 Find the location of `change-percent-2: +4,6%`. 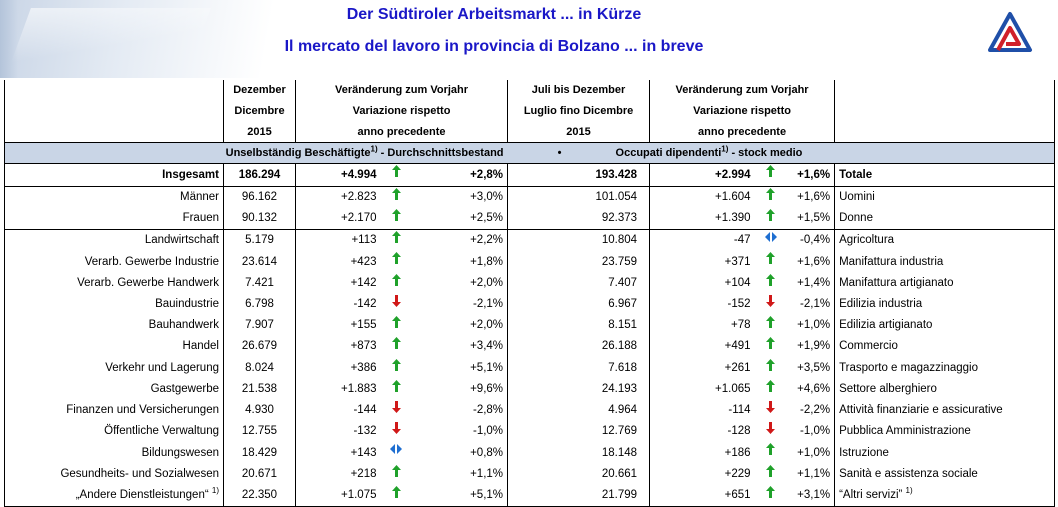

change-percent-2: +4,6% is located at coordinates (814, 388).